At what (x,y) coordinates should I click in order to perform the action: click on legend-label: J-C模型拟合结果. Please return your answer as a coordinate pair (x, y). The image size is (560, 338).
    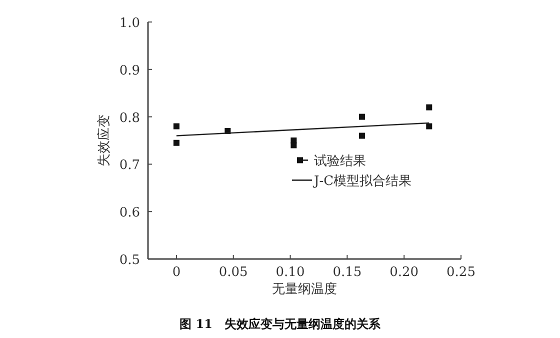
    Looking at the image, I should click on (362, 182).